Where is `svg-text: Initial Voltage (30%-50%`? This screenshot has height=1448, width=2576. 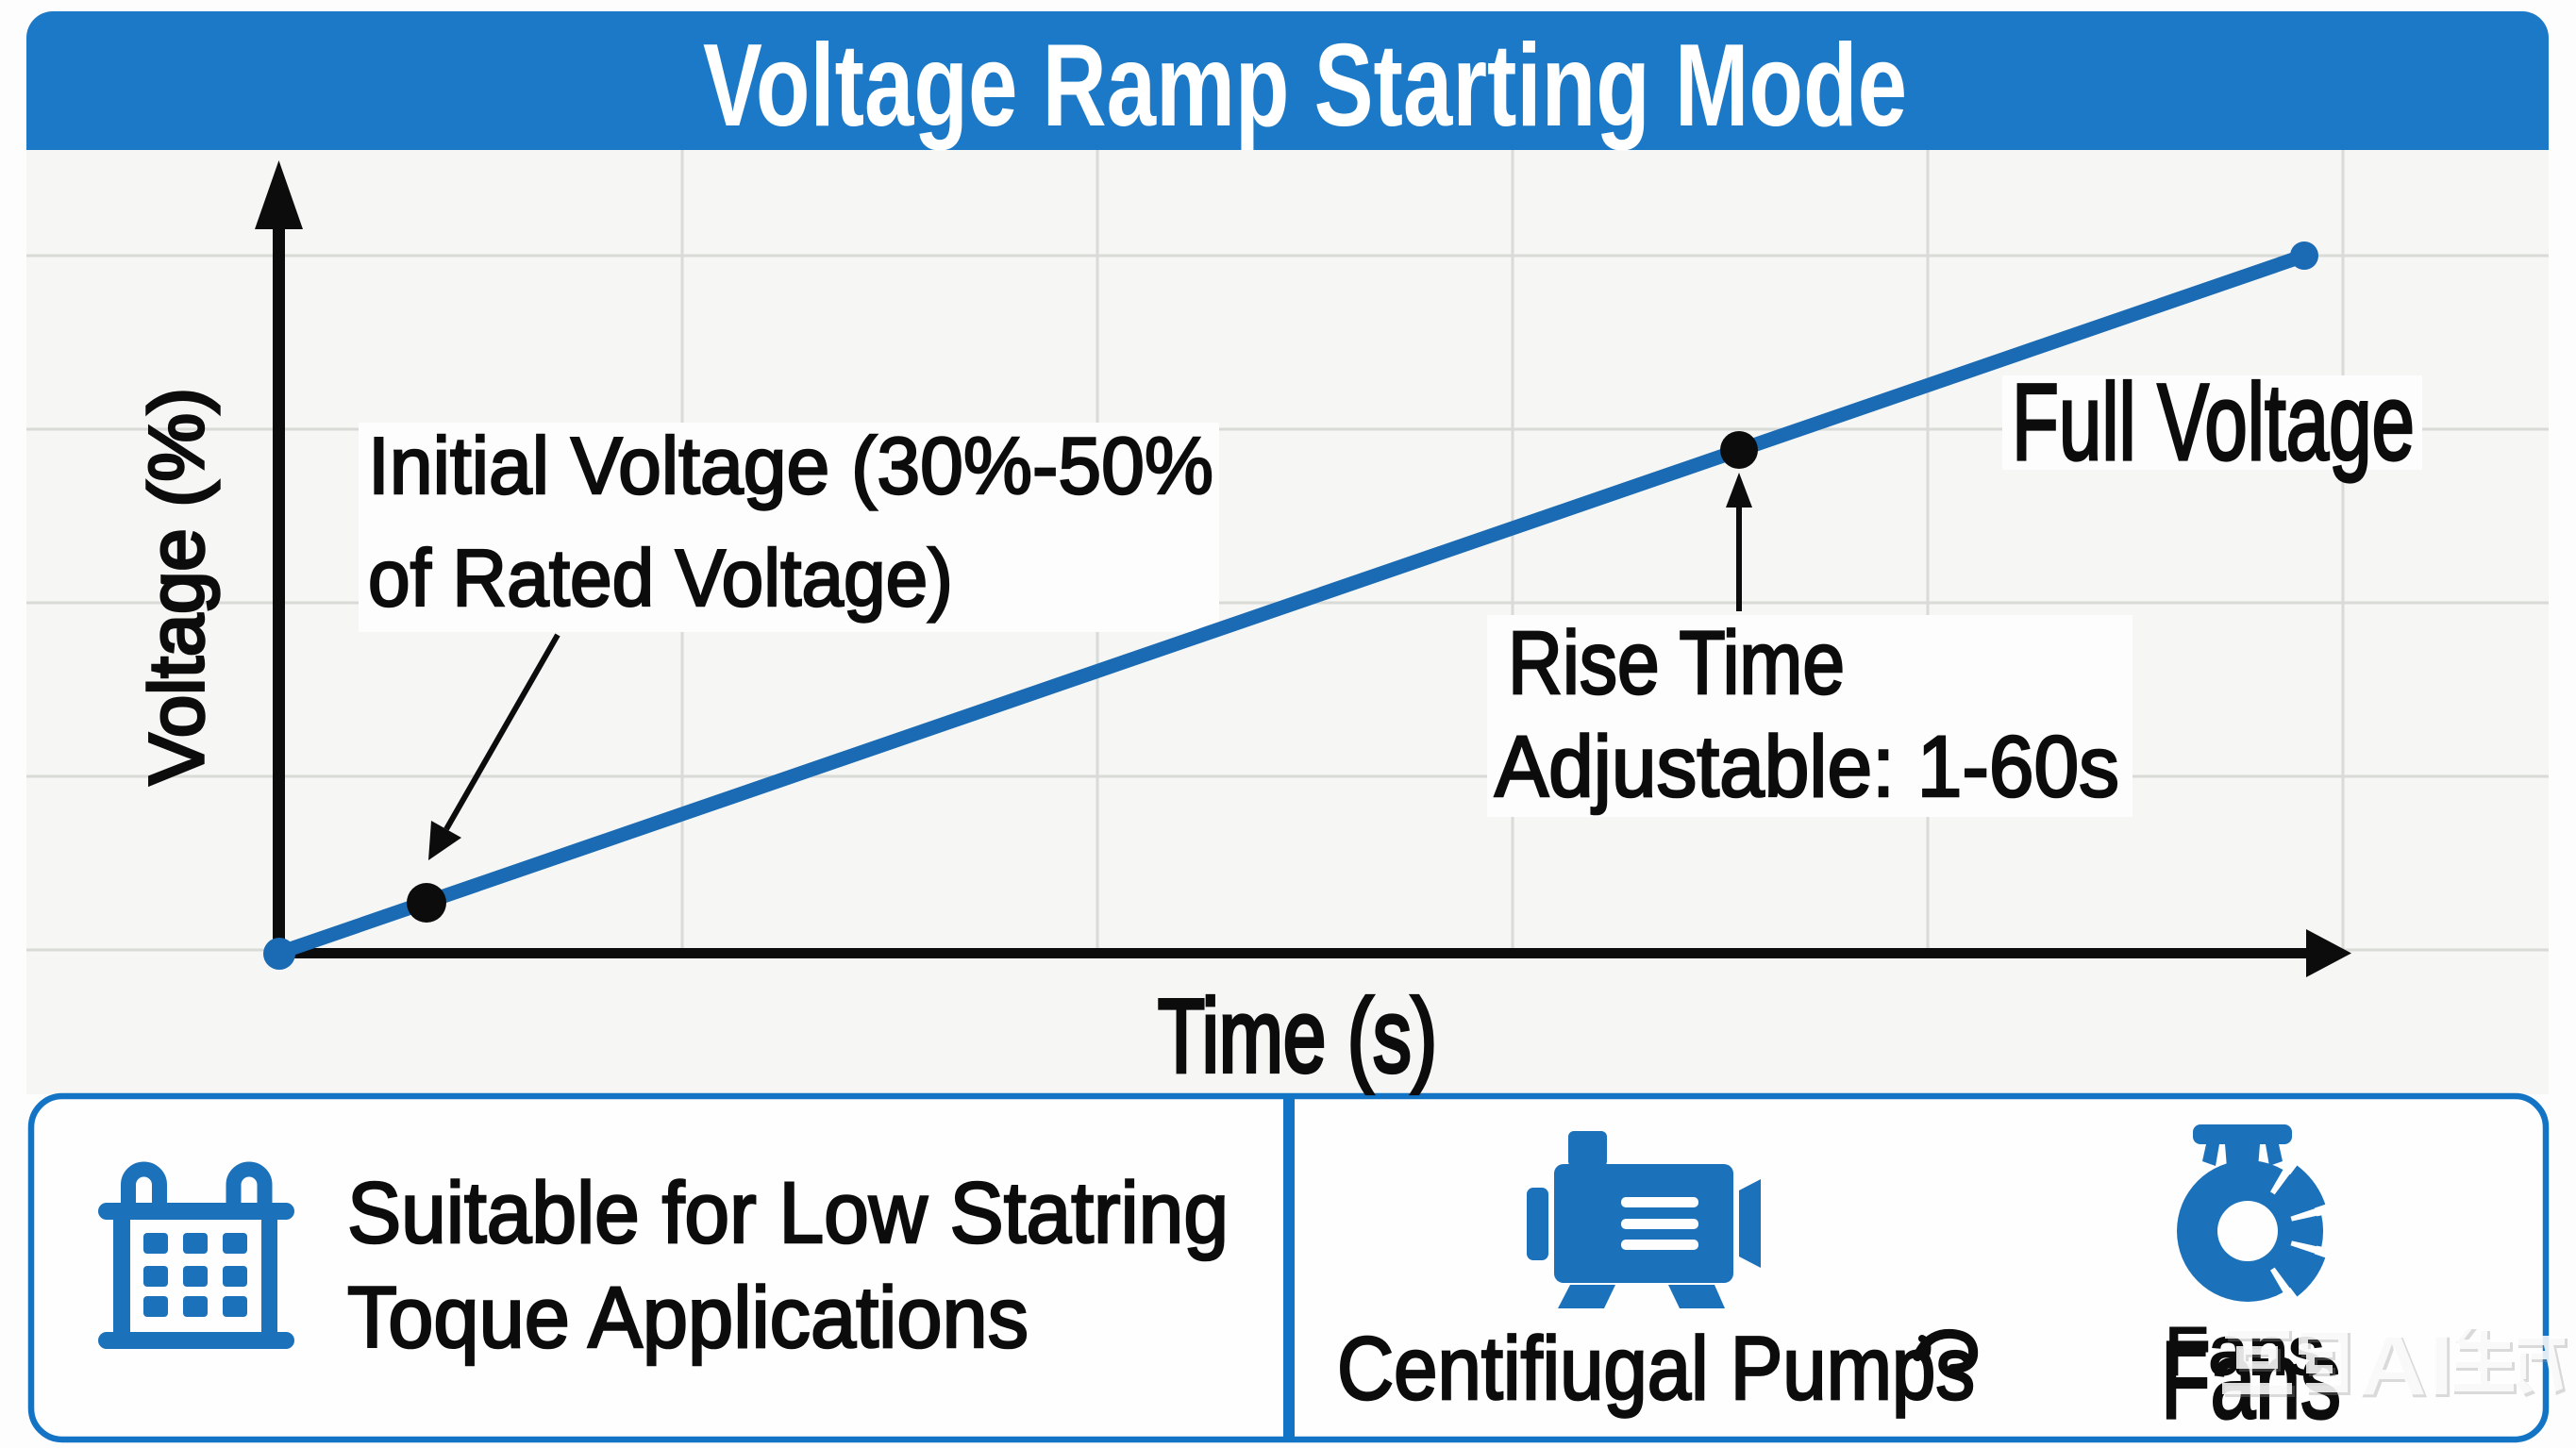 svg-text: Initial Voltage (30%-50% is located at coordinates (790, 466).